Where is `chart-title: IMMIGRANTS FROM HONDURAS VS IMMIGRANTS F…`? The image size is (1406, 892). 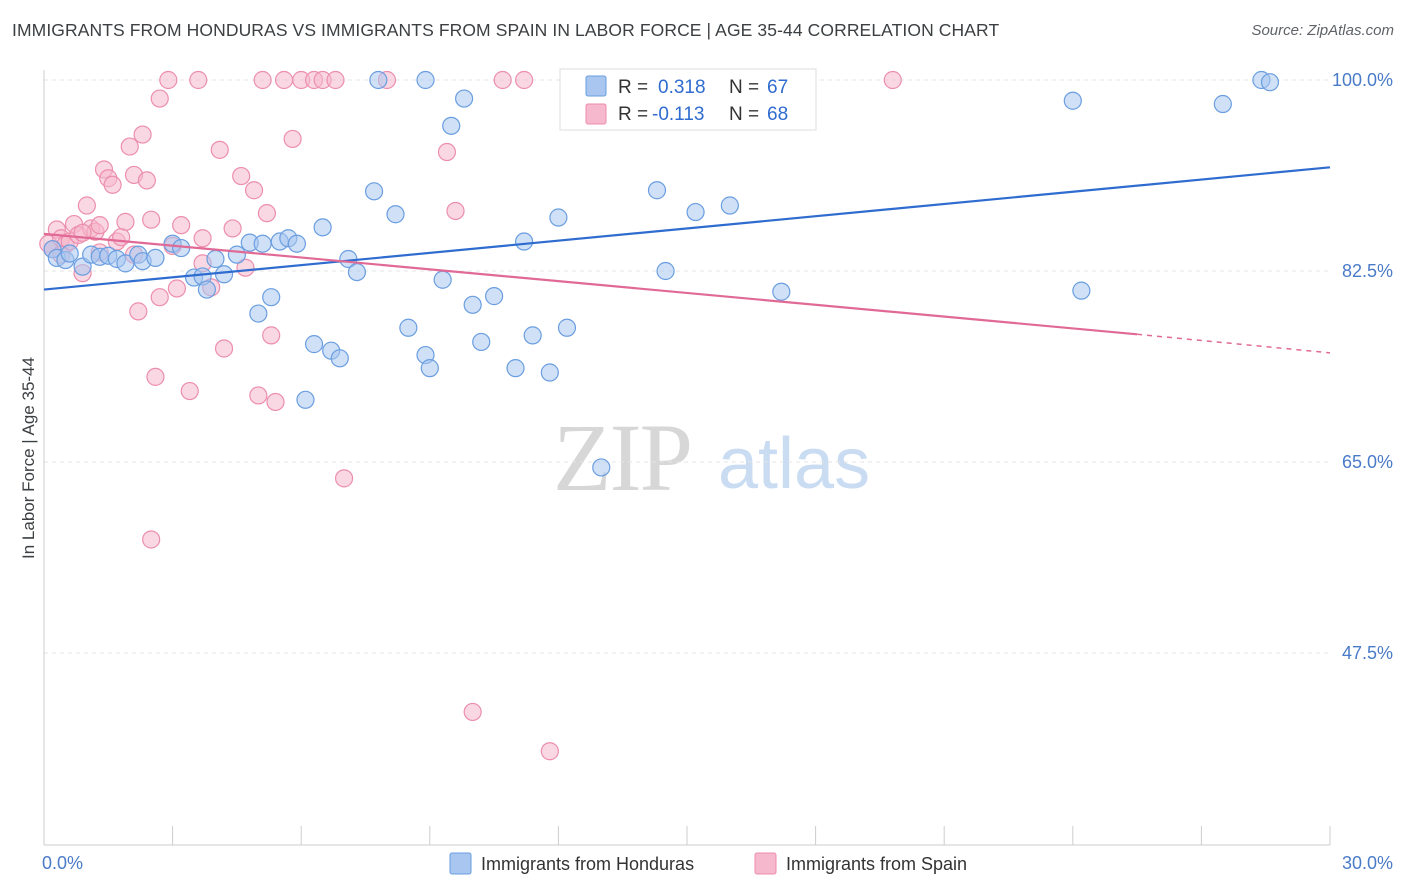 chart-title: IMMIGRANTS FROM HONDURAS VS IMMIGRANTS F… is located at coordinates (506, 30).